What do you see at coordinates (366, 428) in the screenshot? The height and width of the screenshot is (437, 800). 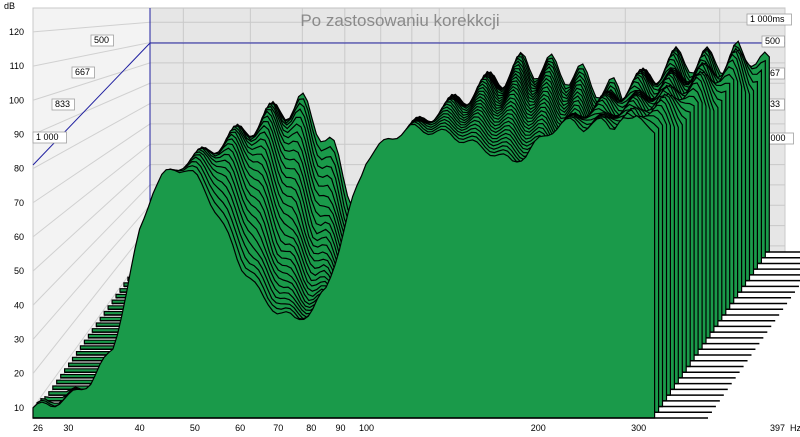 I see `x-tick-label: 100` at bounding box center [366, 428].